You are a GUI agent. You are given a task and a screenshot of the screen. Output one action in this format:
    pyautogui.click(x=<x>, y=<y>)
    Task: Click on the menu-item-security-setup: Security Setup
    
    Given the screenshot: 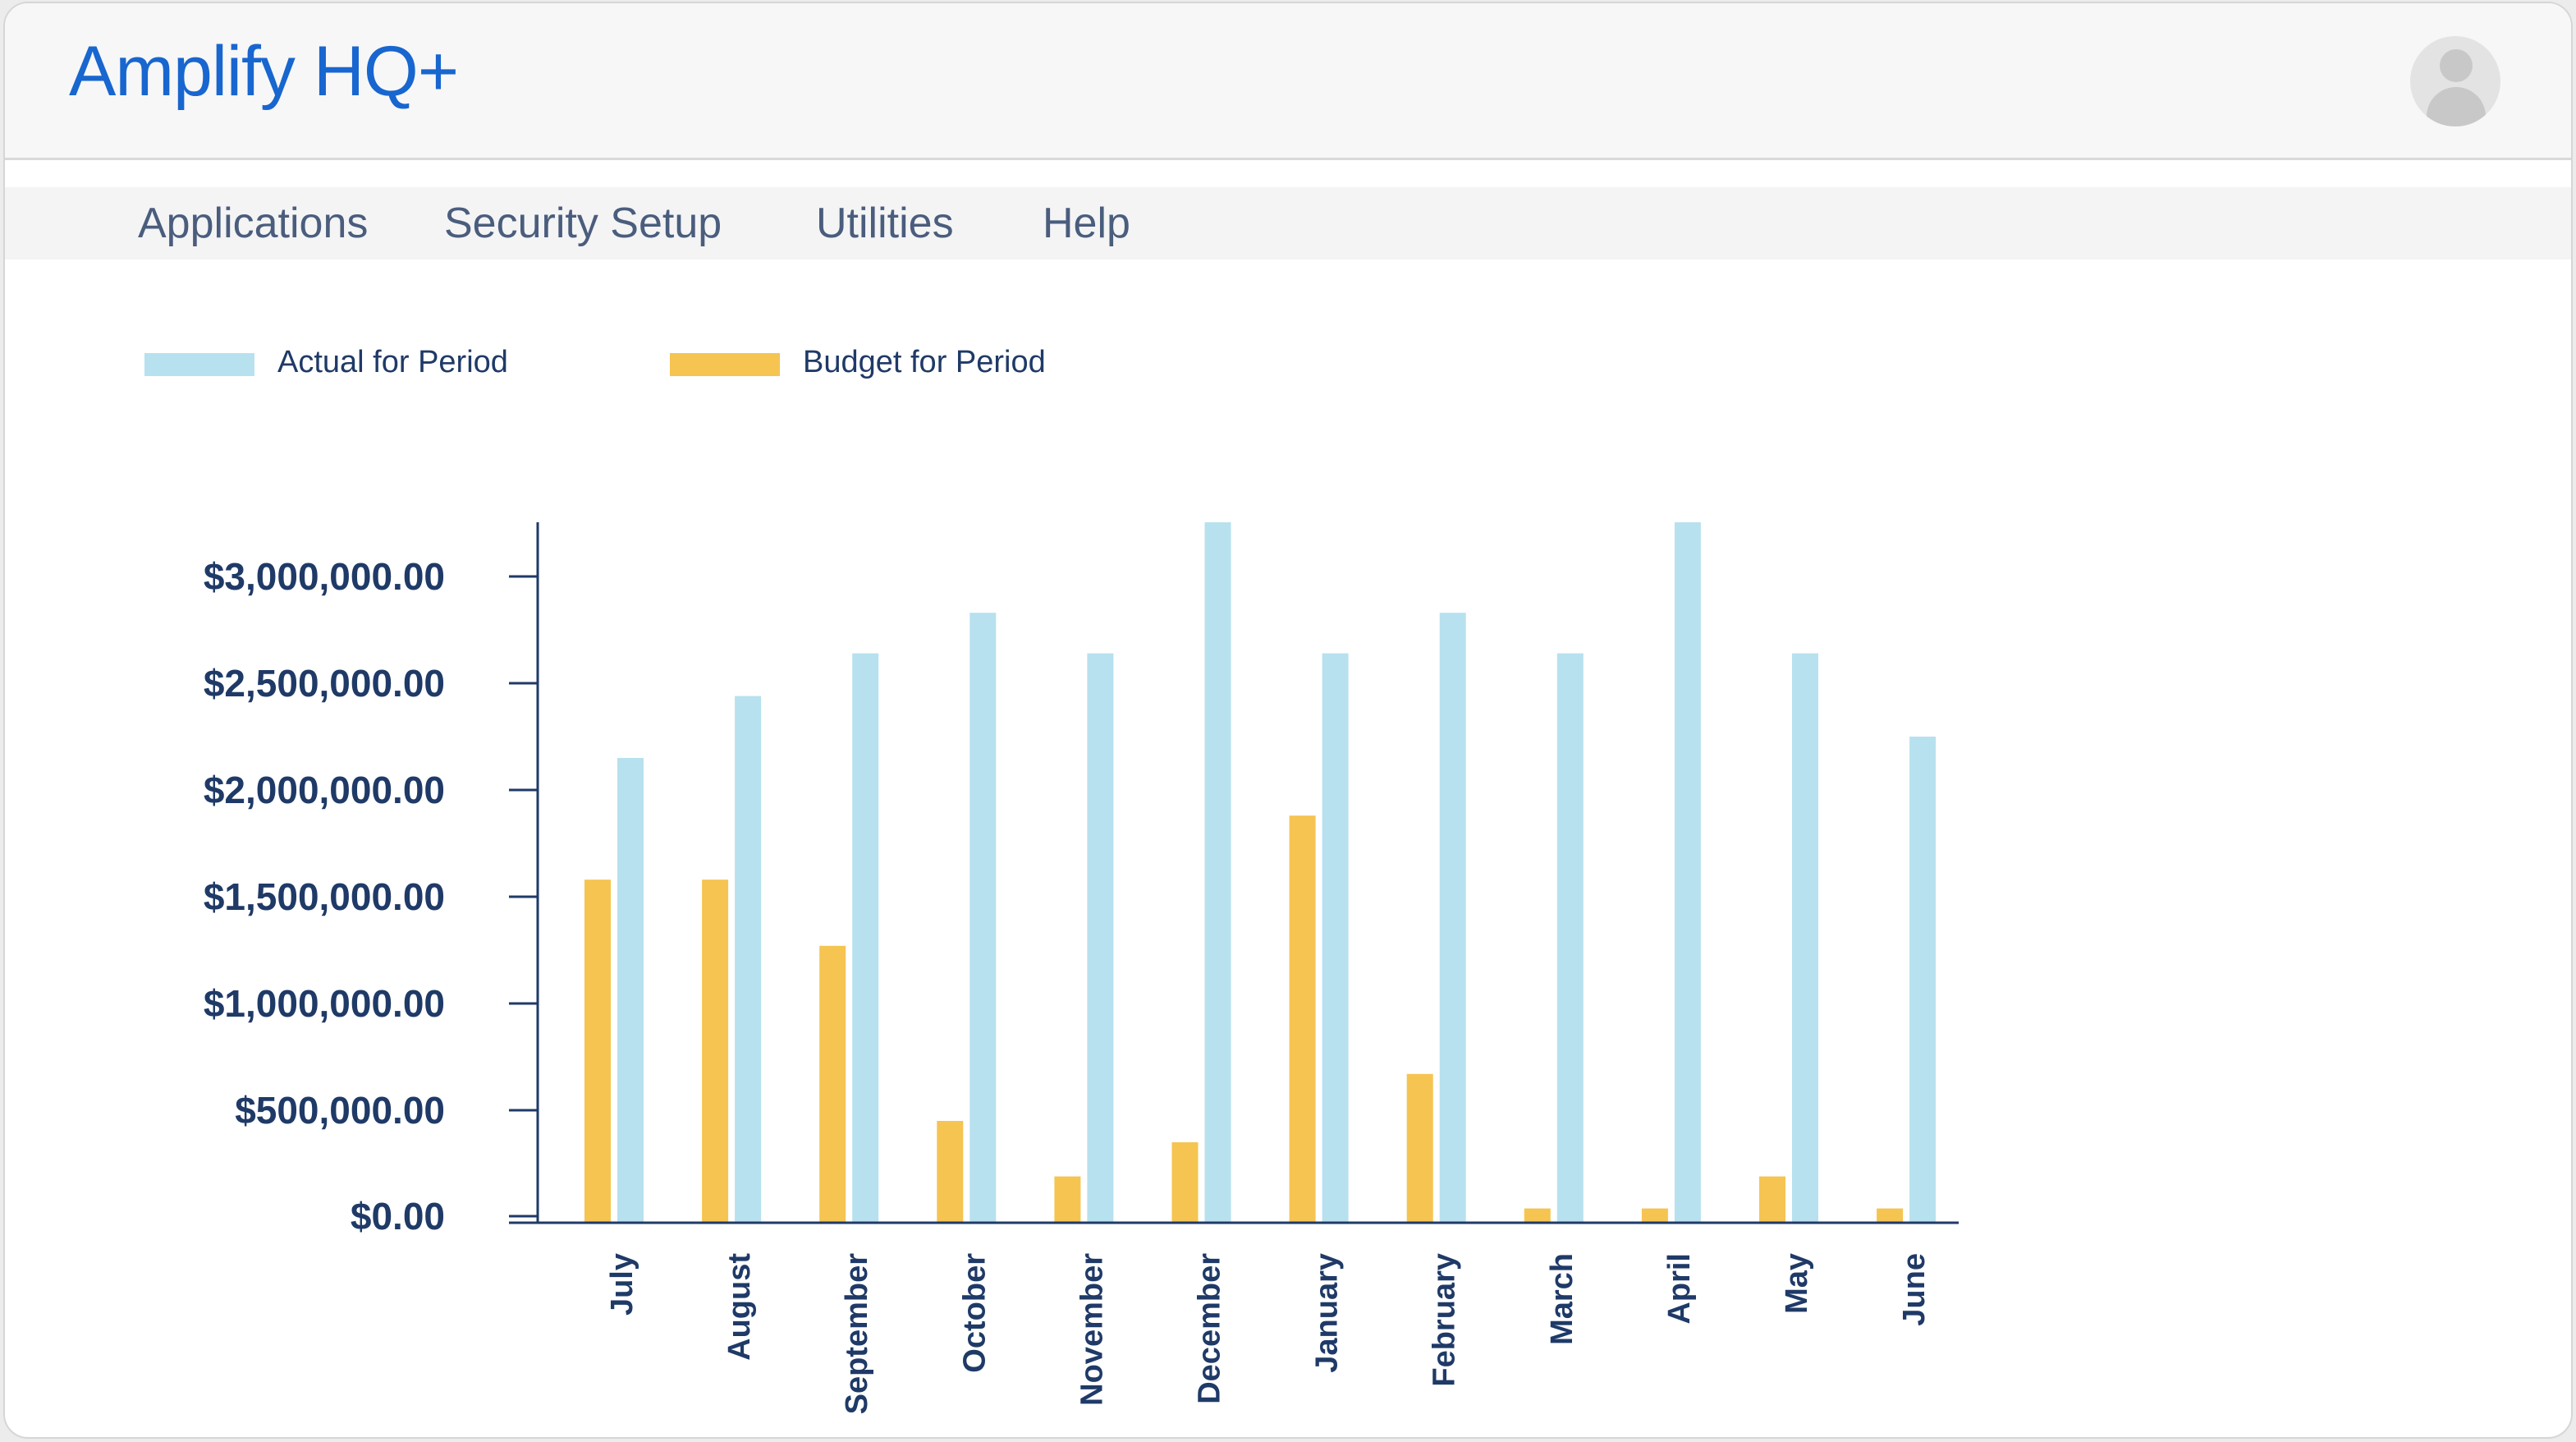 What is the action you would take?
    pyautogui.click(x=583, y=223)
    